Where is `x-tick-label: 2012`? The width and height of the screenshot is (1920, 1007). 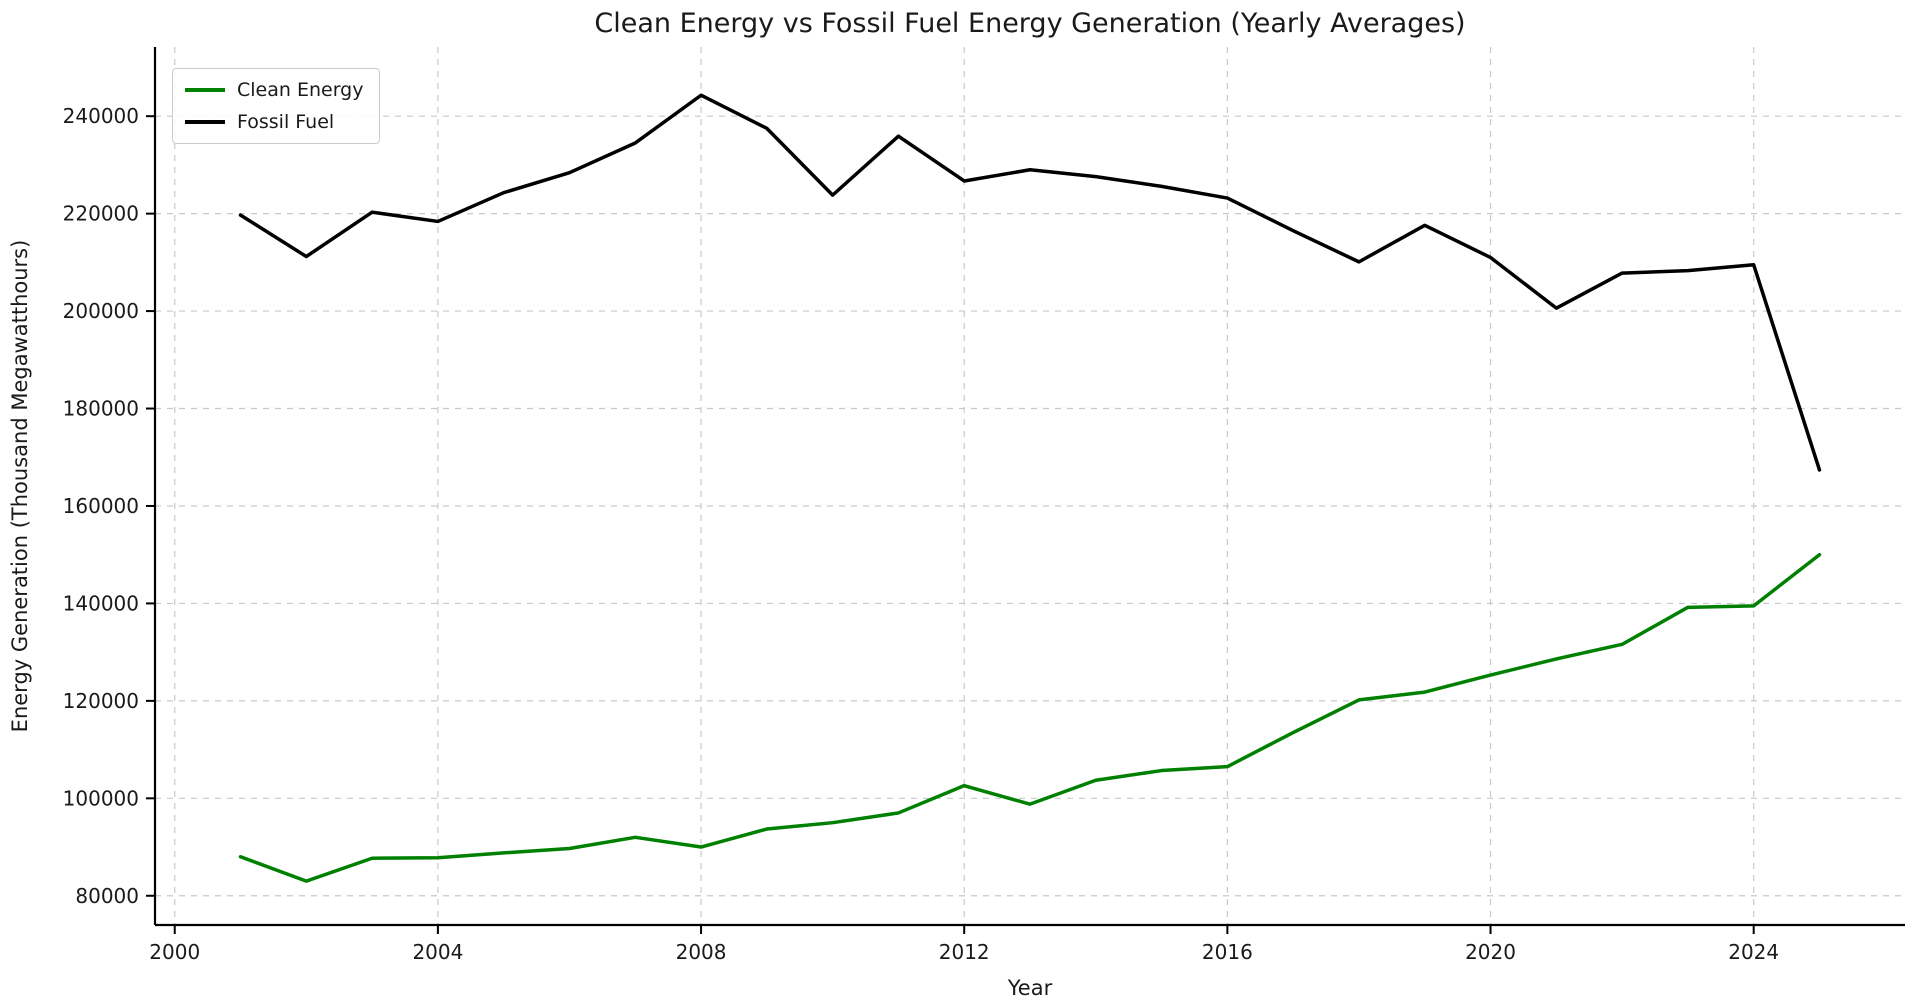 x-tick-label: 2012 is located at coordinates (964, 952).